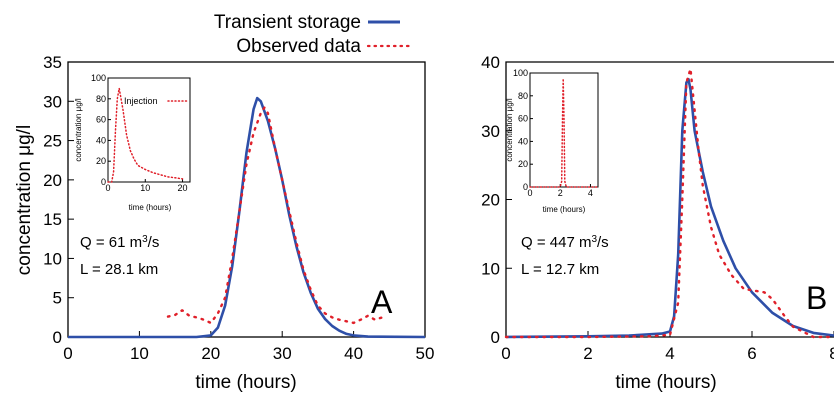 The width and height of the screenshot is (834, 394). I want to click on panel-b-ytick-label: 30, so click(490, 131).